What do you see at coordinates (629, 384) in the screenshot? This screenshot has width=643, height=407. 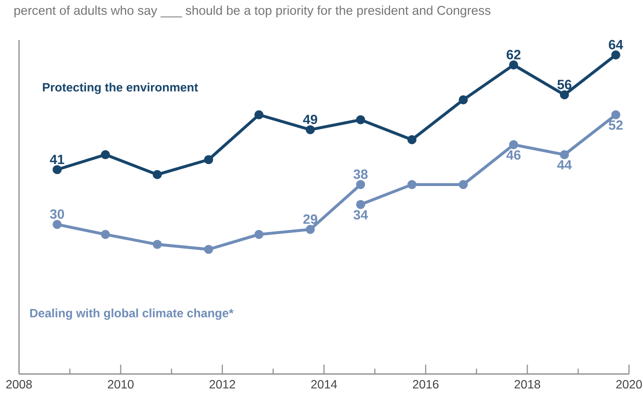 I see `x-tick-label: 2020` at bounding box center [629, 384].